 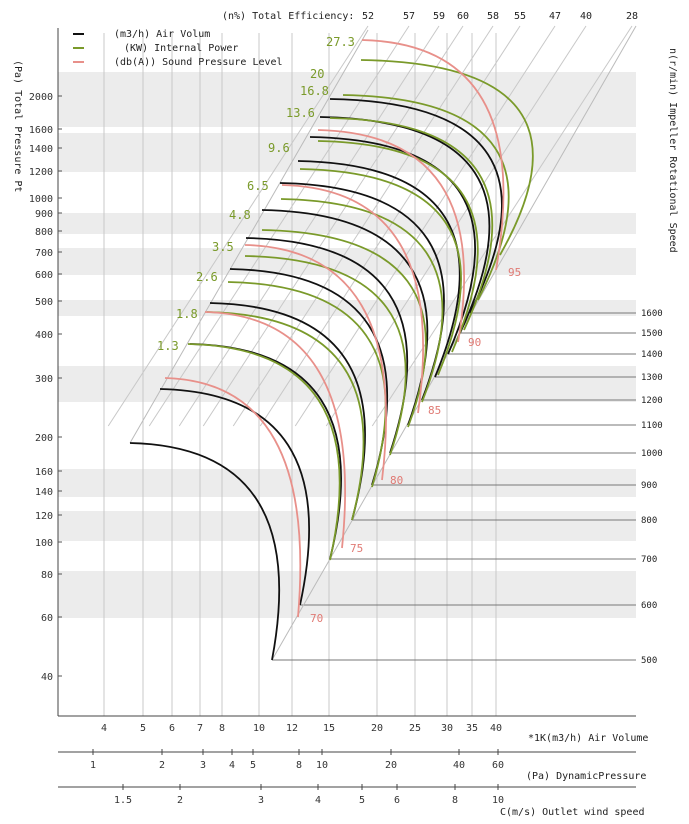 I want to click on speed-label: 1600, so click(x=652, y=314).